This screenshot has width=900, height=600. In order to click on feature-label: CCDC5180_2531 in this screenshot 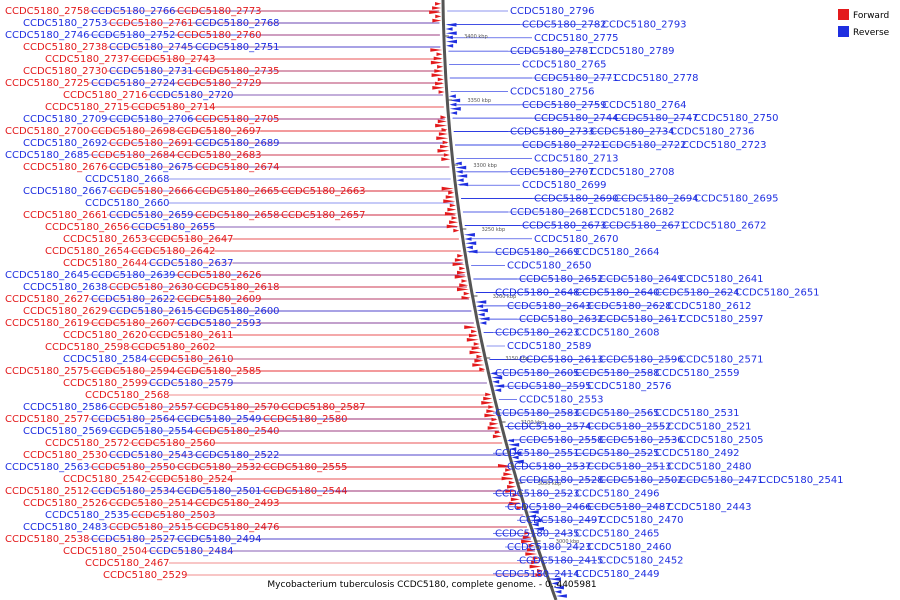, I will do `click(697, 413)`.